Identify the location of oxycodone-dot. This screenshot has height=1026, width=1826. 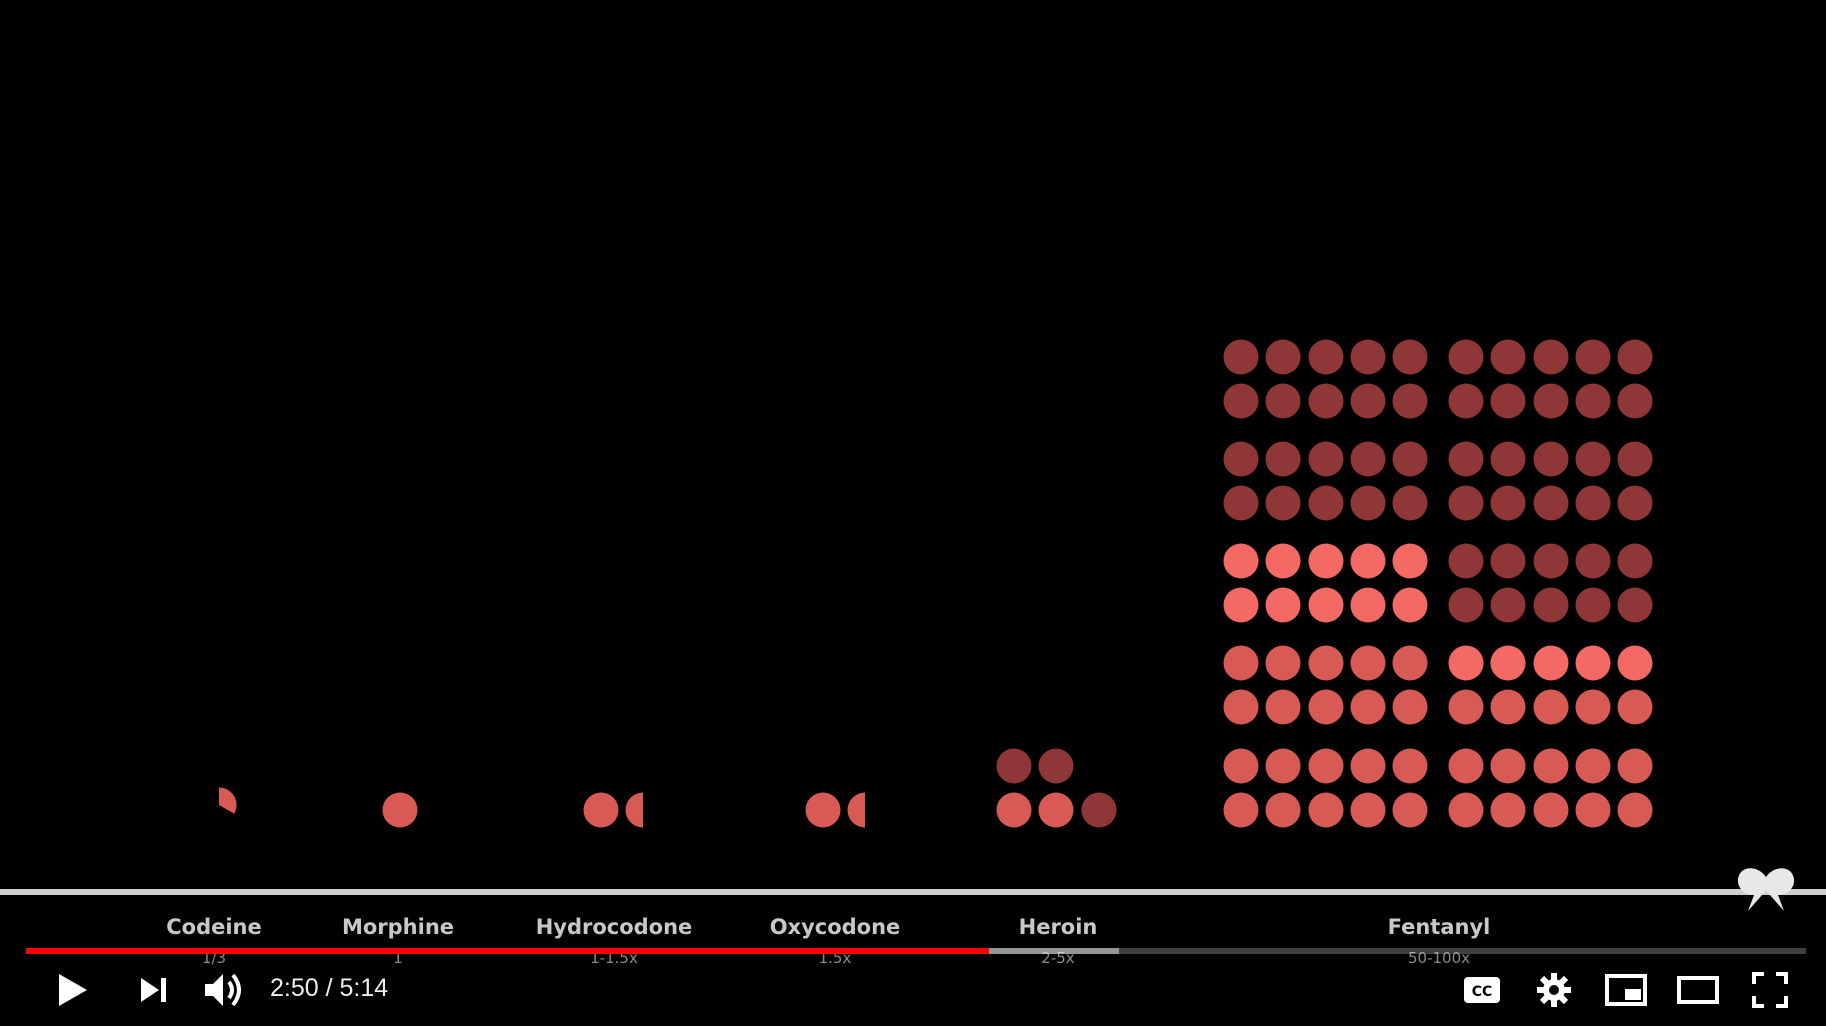
(823, 810).